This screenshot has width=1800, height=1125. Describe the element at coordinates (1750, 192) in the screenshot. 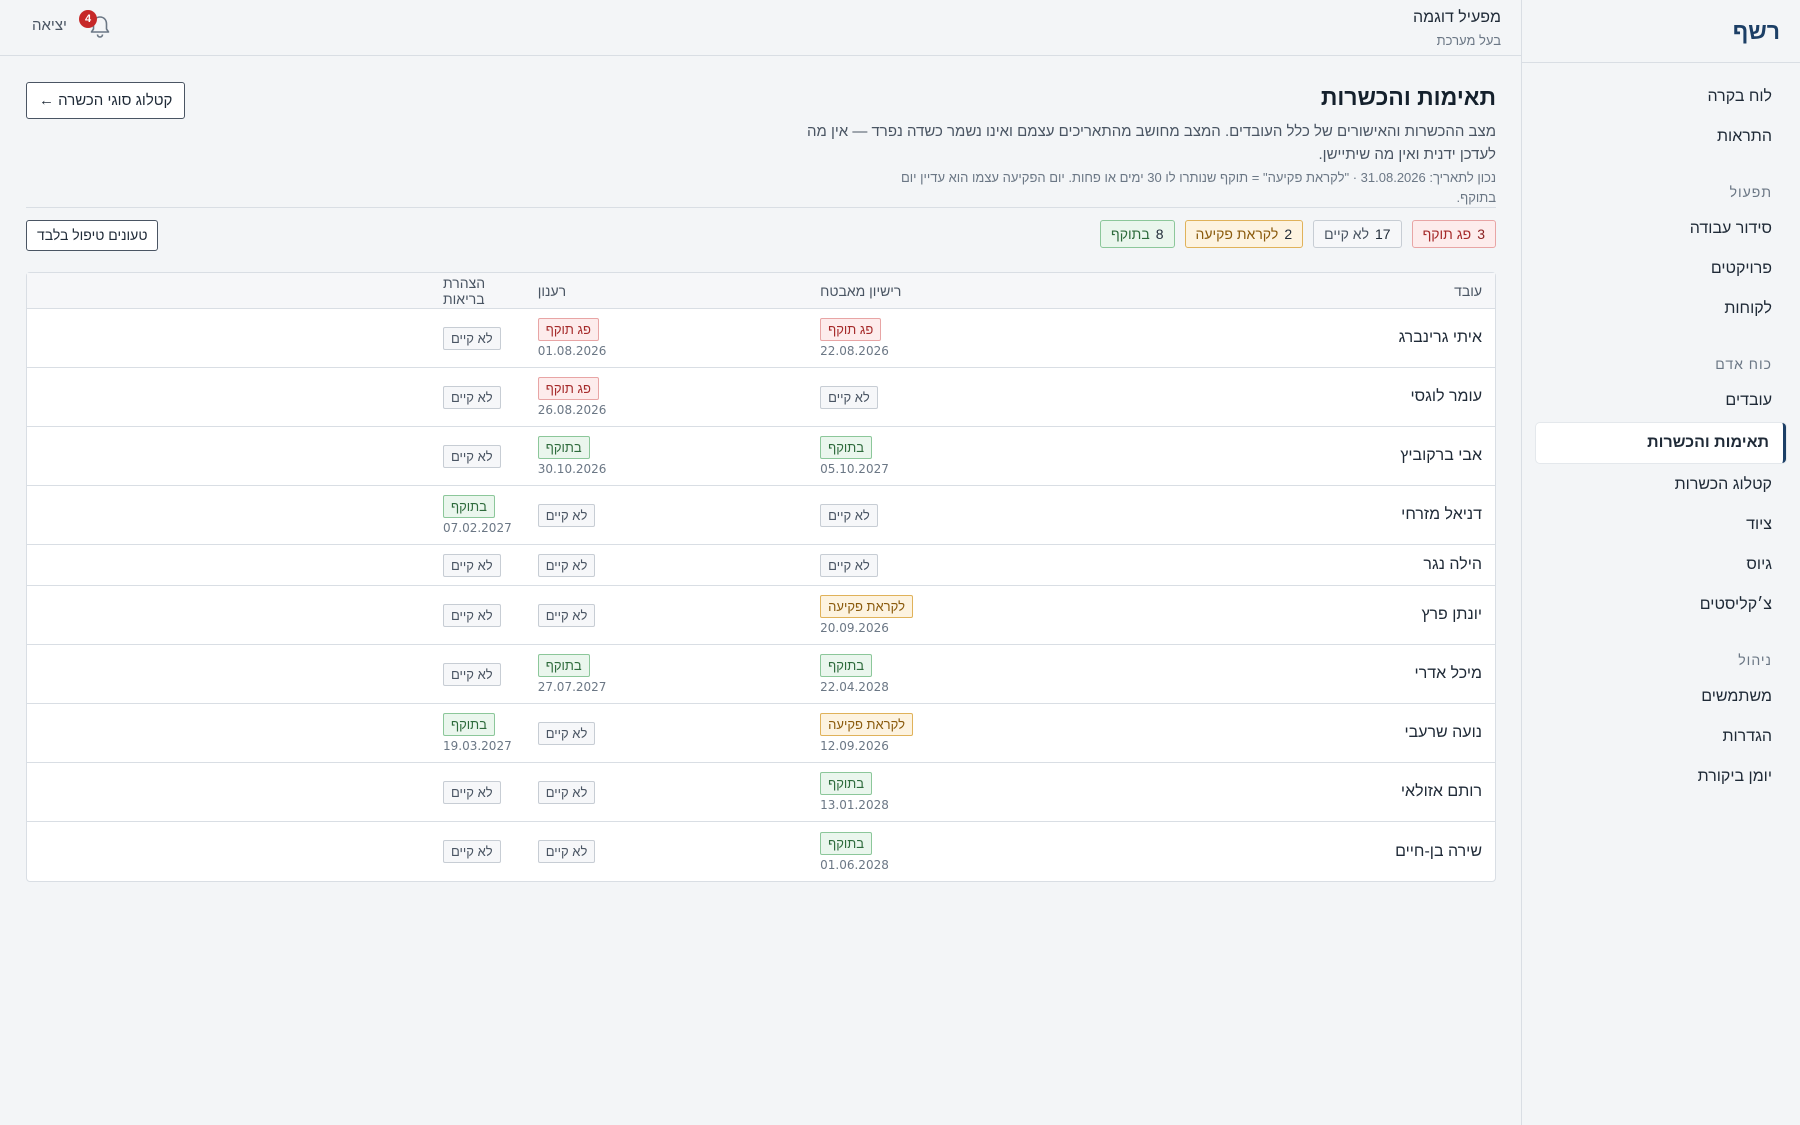

I see `sidebar-section-title: תפעול` at that location.